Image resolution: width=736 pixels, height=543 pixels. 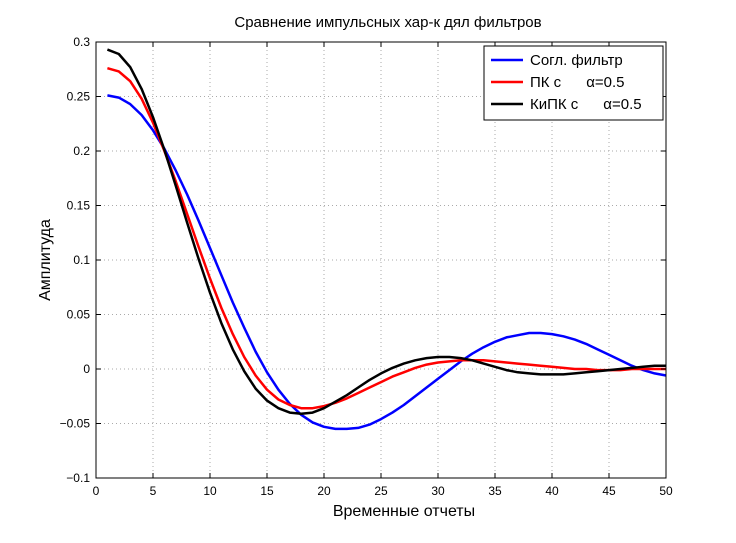 What do you see at coordinates (210, 491) in the screenshot?
I see `x-tick-label: 10` at bounding box center [210, 491].